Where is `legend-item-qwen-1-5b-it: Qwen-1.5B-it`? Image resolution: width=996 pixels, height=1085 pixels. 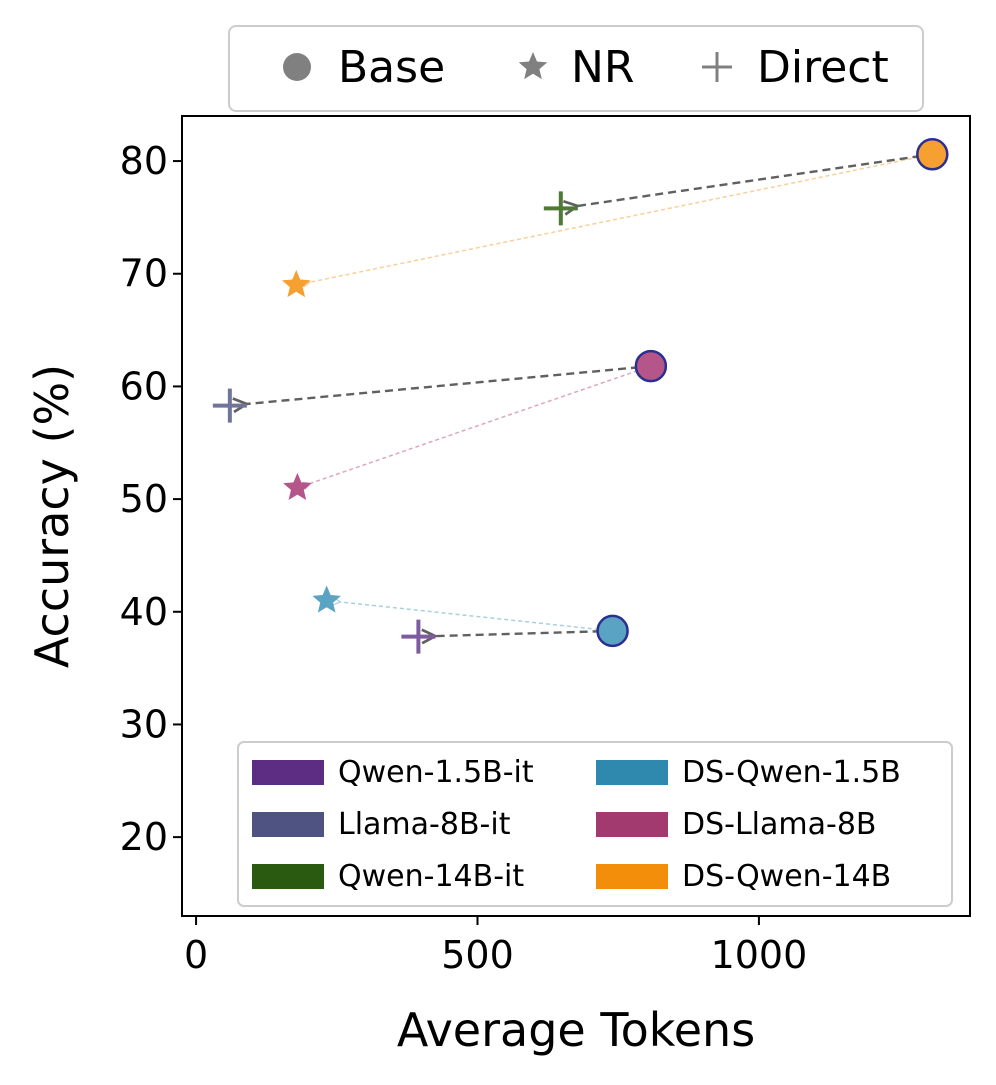
legend-item-qwen-1-5b-it: Qwen-1.5B-it is located at coordinates (393, 772).